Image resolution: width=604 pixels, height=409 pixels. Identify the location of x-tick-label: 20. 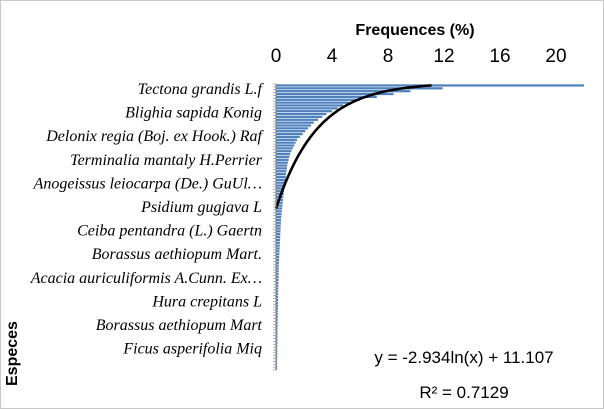
(555, 56).